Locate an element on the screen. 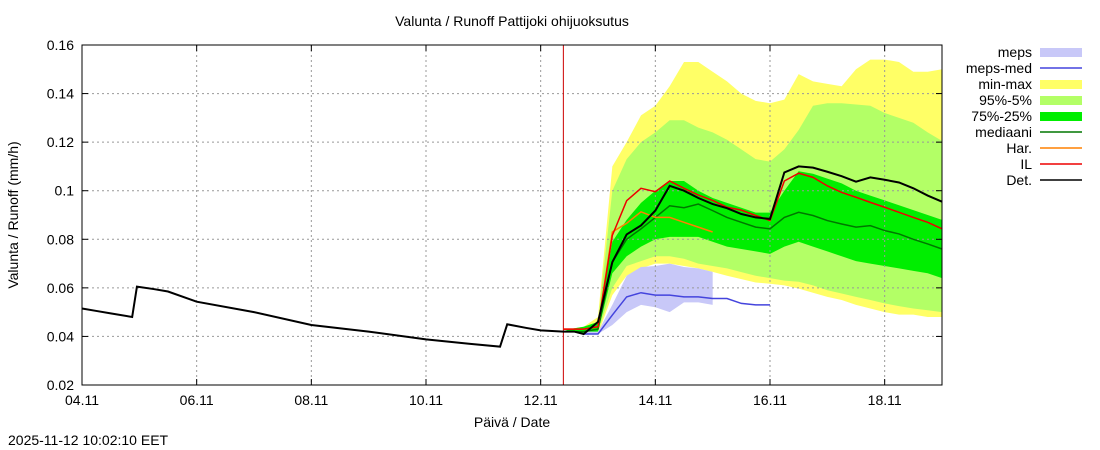 This screenshot has width=1100, height=450. x-tick-label: 16.11 is located at coordinates (770, 400).